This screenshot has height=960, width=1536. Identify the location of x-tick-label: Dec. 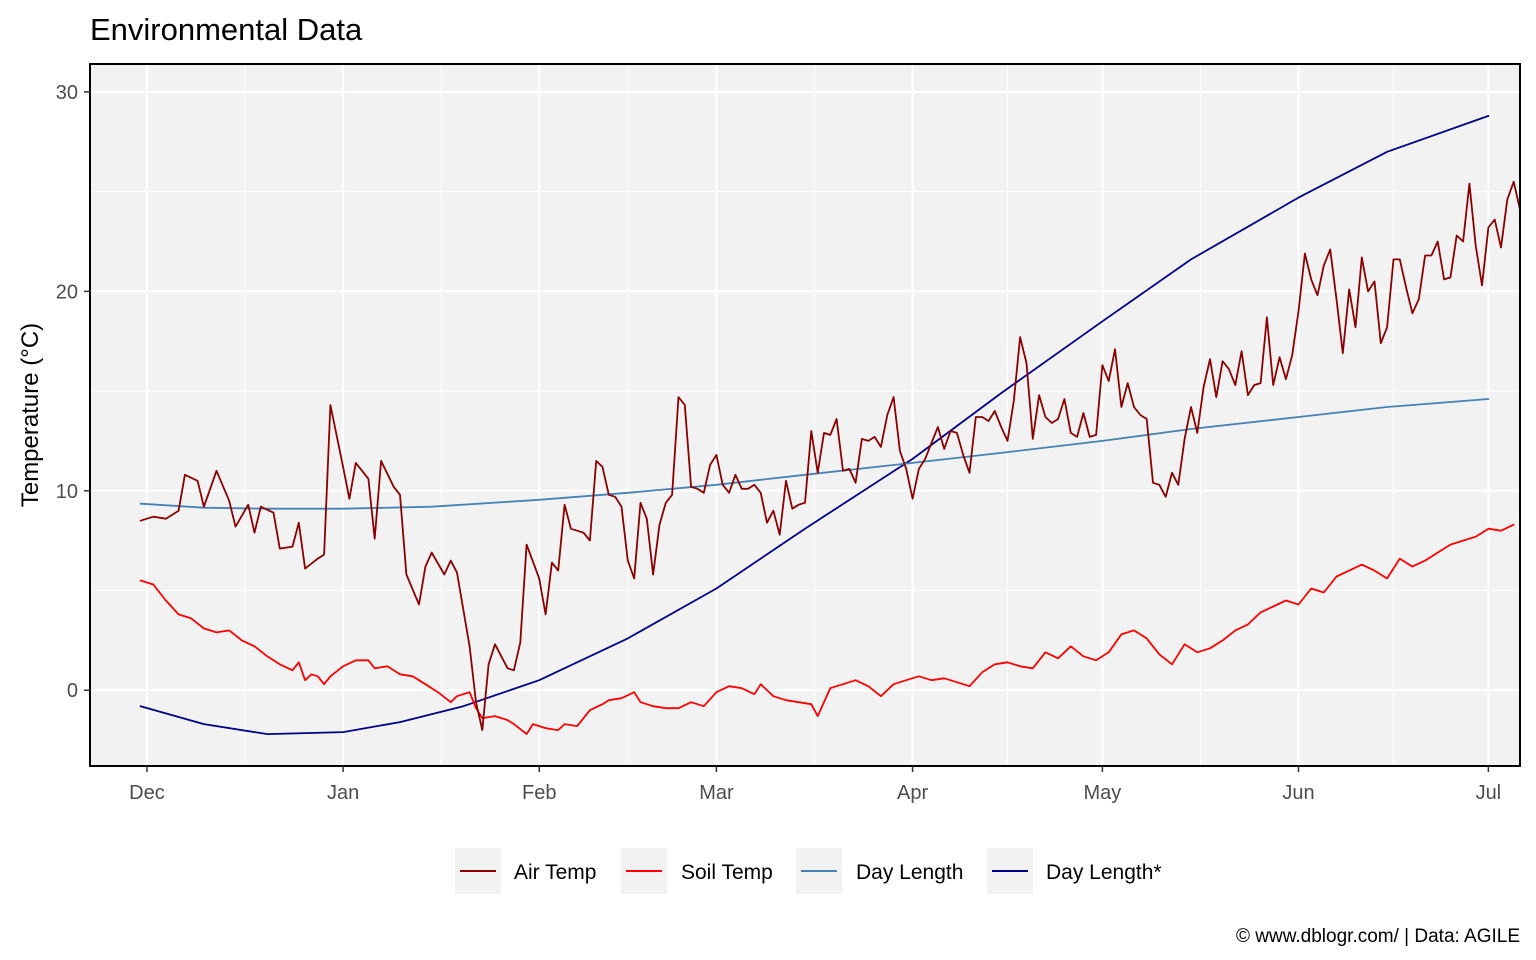
(147, 793).